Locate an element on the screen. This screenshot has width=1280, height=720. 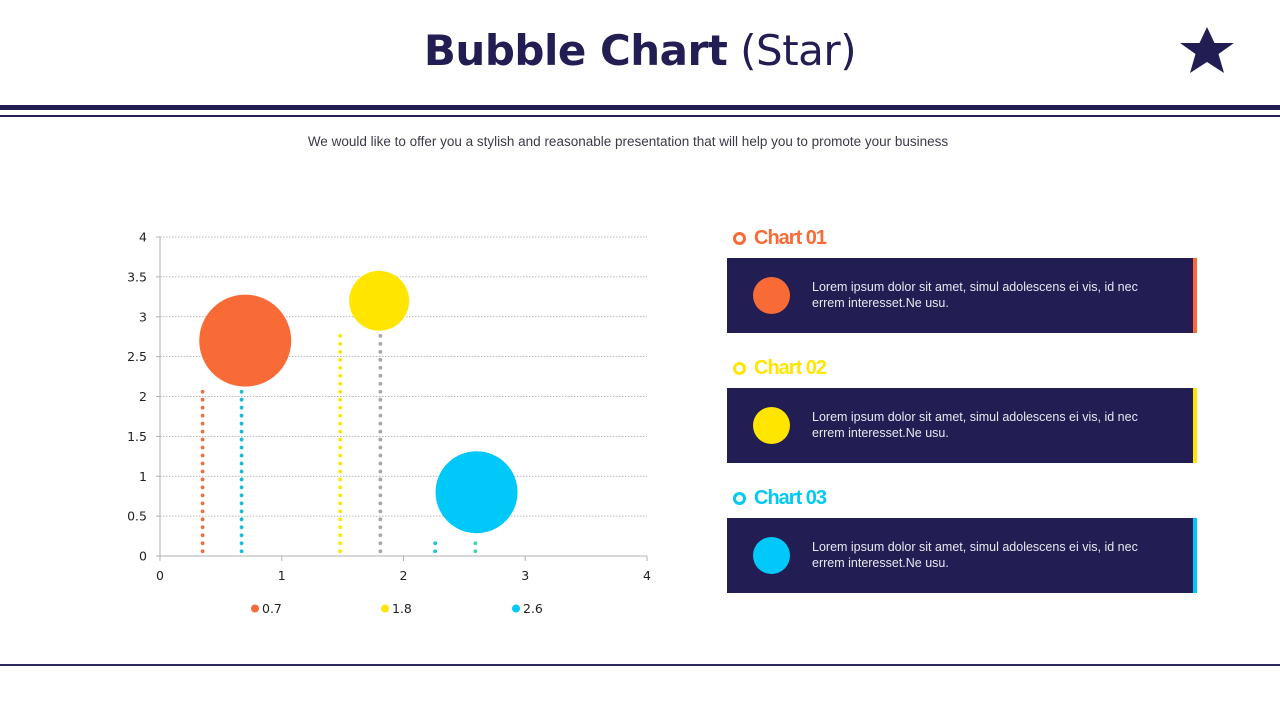
panel-title-text: Chart 03 is located at coordinates (790, 497).